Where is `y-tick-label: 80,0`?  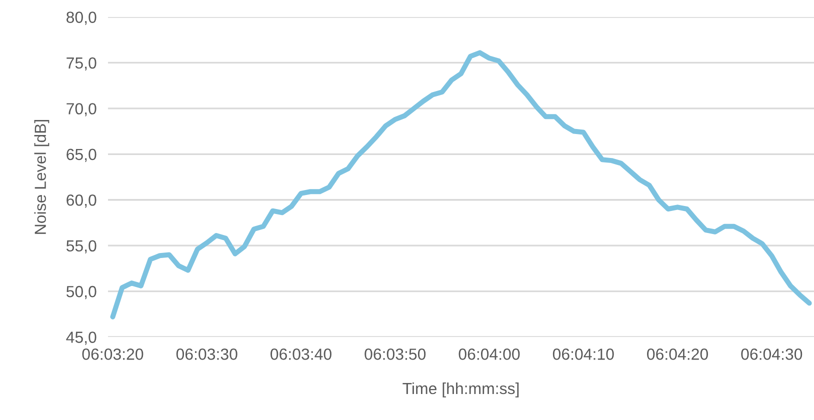 y-tick-label: 80,0 is located at coordinates (81, 18).